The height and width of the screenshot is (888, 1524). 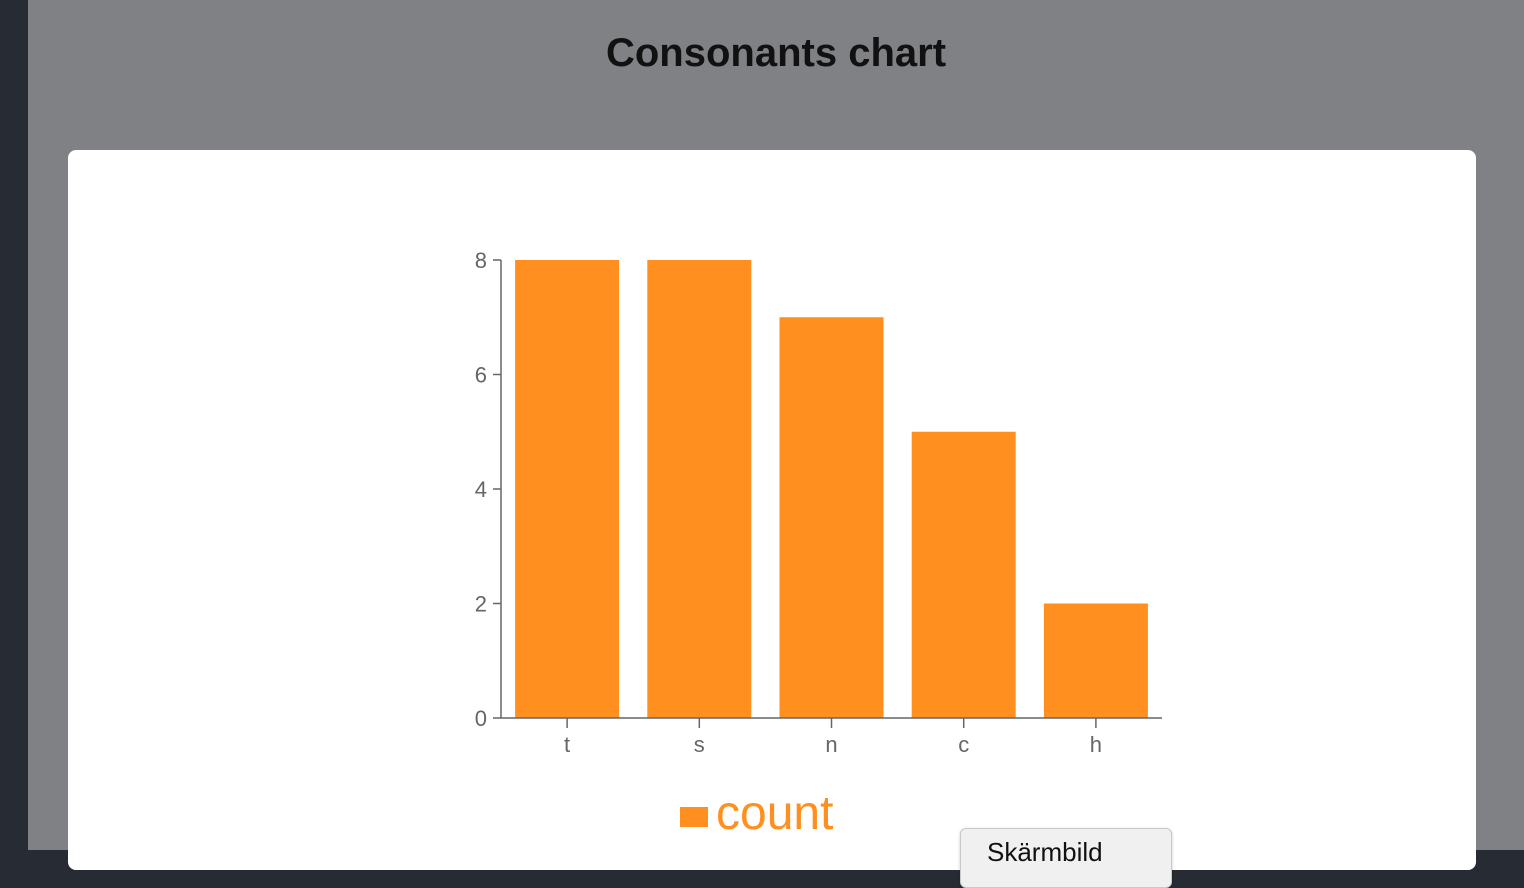 I want to click on page-title: Consonants chart, so click(x=776, y=53).